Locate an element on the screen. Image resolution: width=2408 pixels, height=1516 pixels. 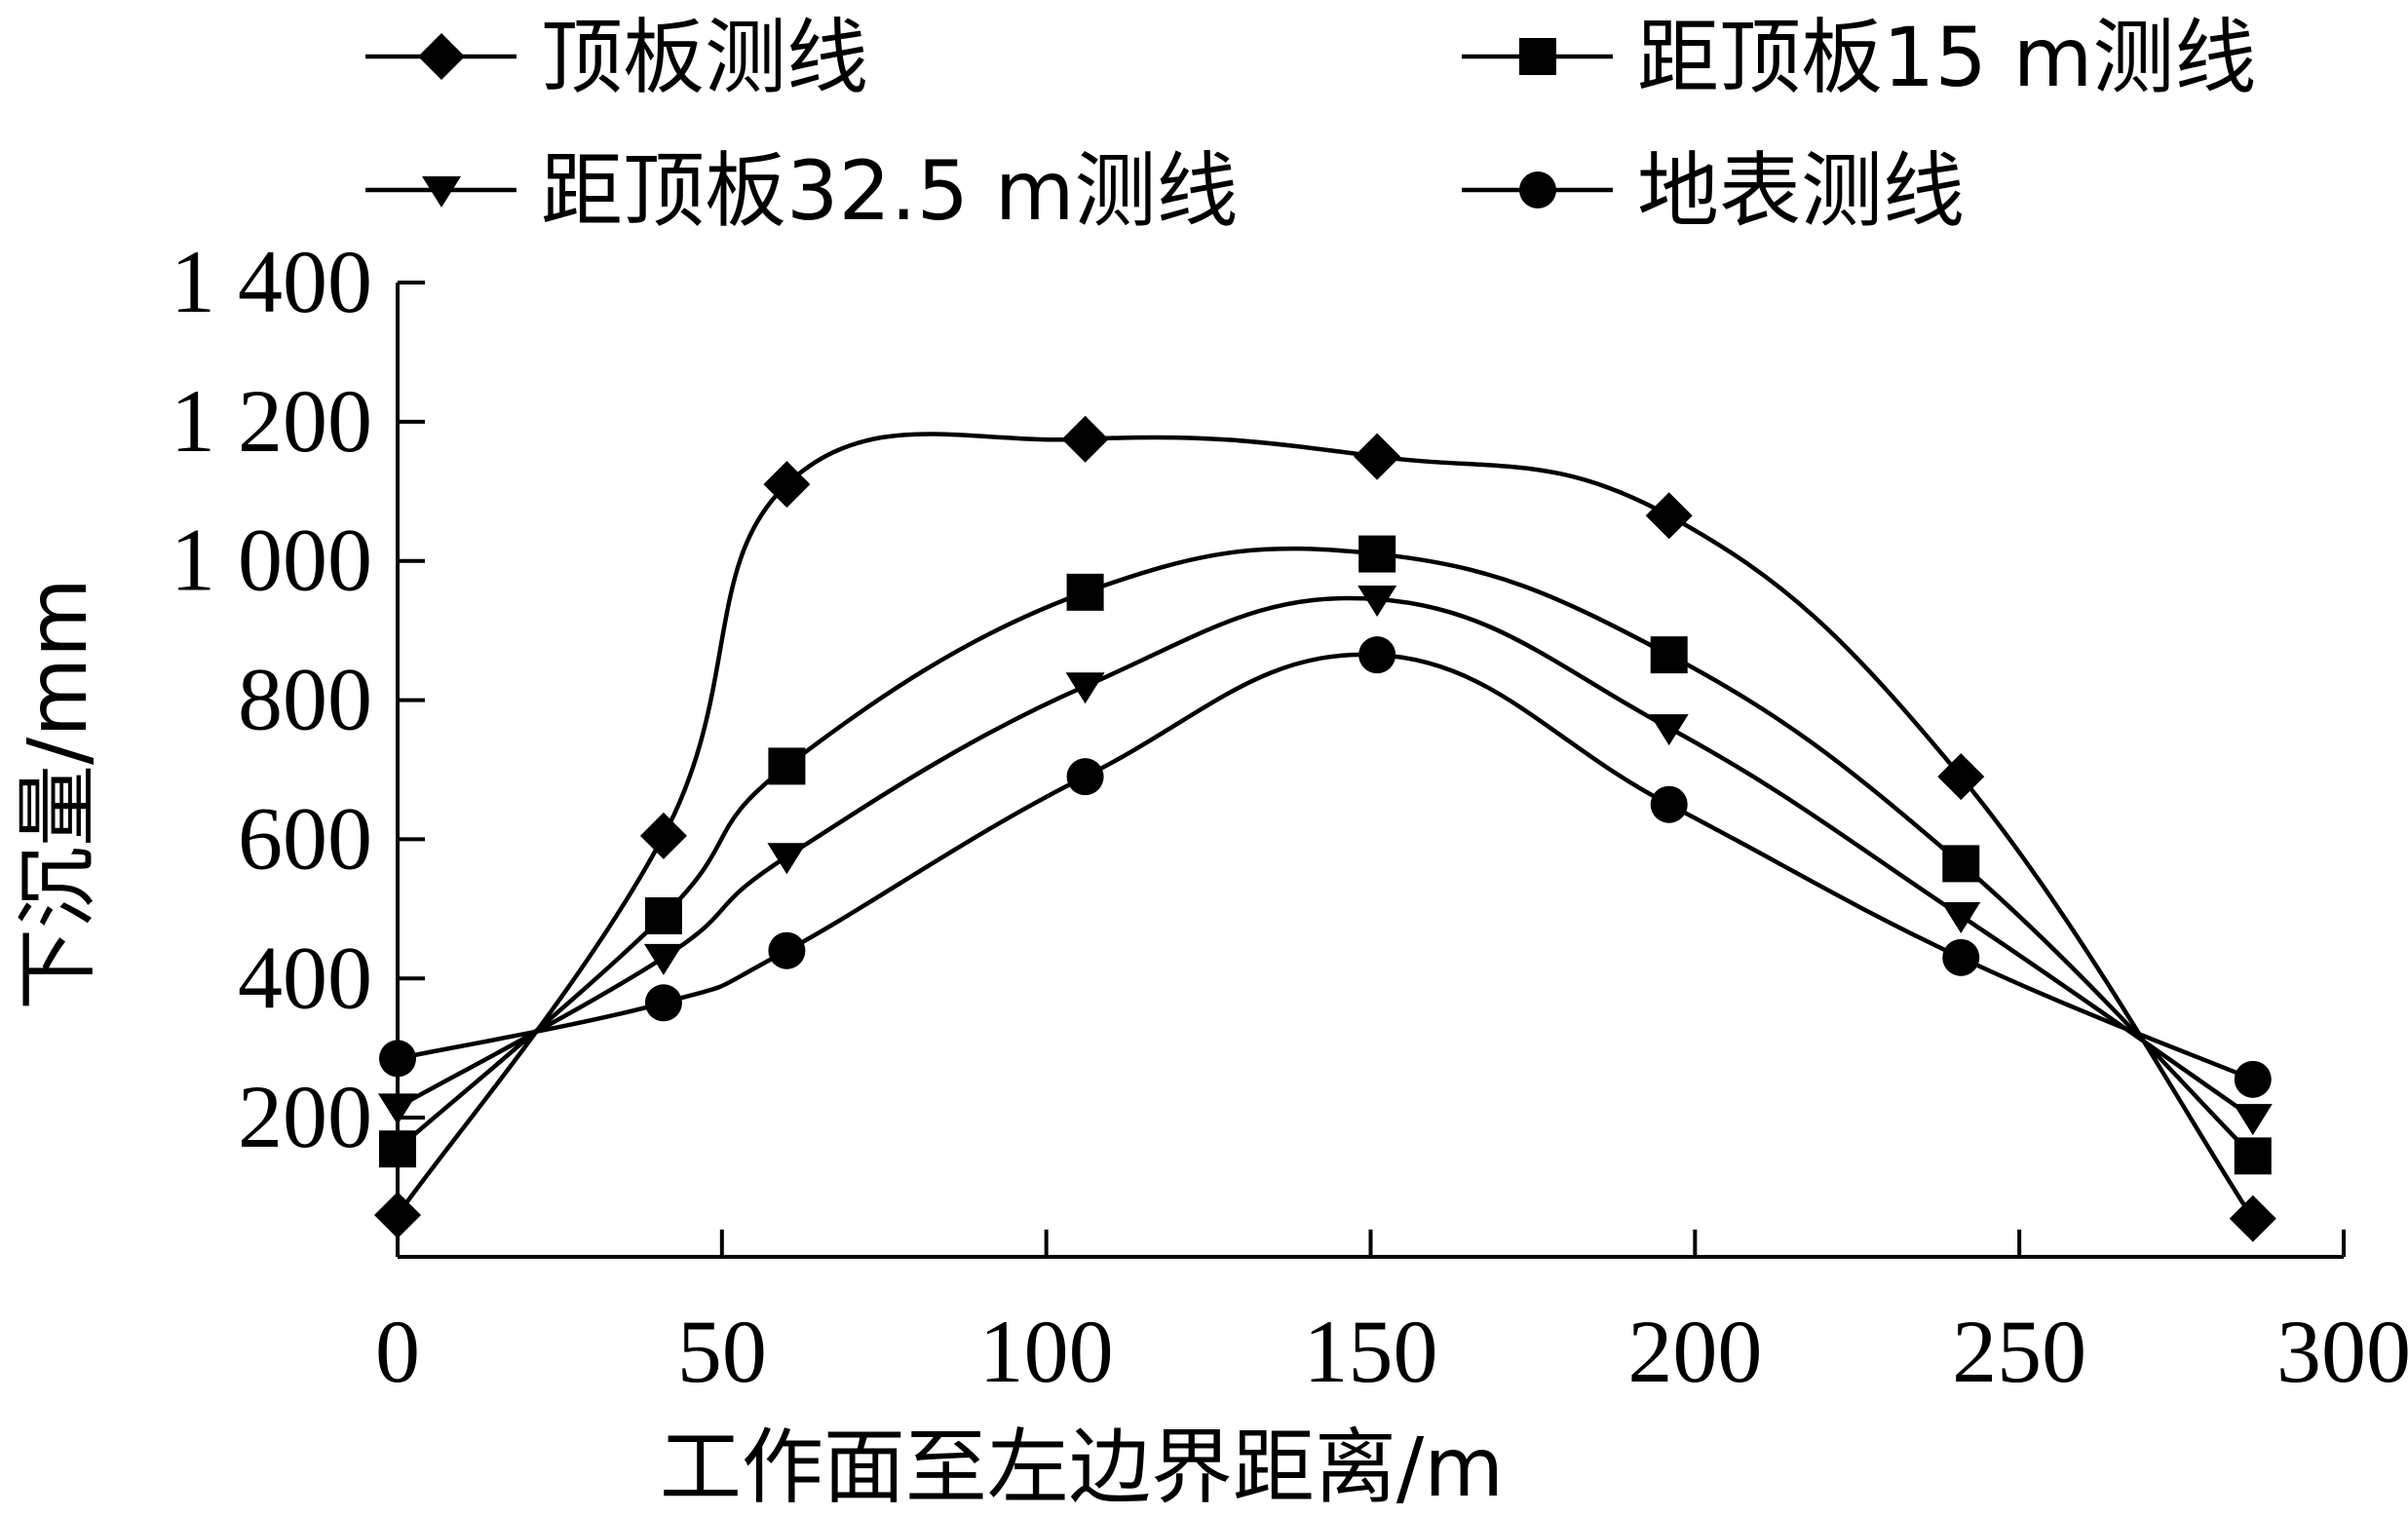
y-tick-label: 600 is located at coordinates (305, 838).